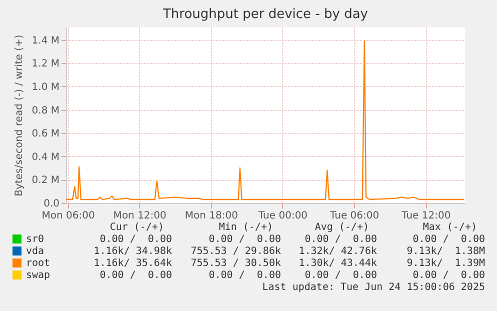  Describe the element at coordinates (337, 264) in the screenshot. I see `text: 1.30k/ 43.44k` at that location.